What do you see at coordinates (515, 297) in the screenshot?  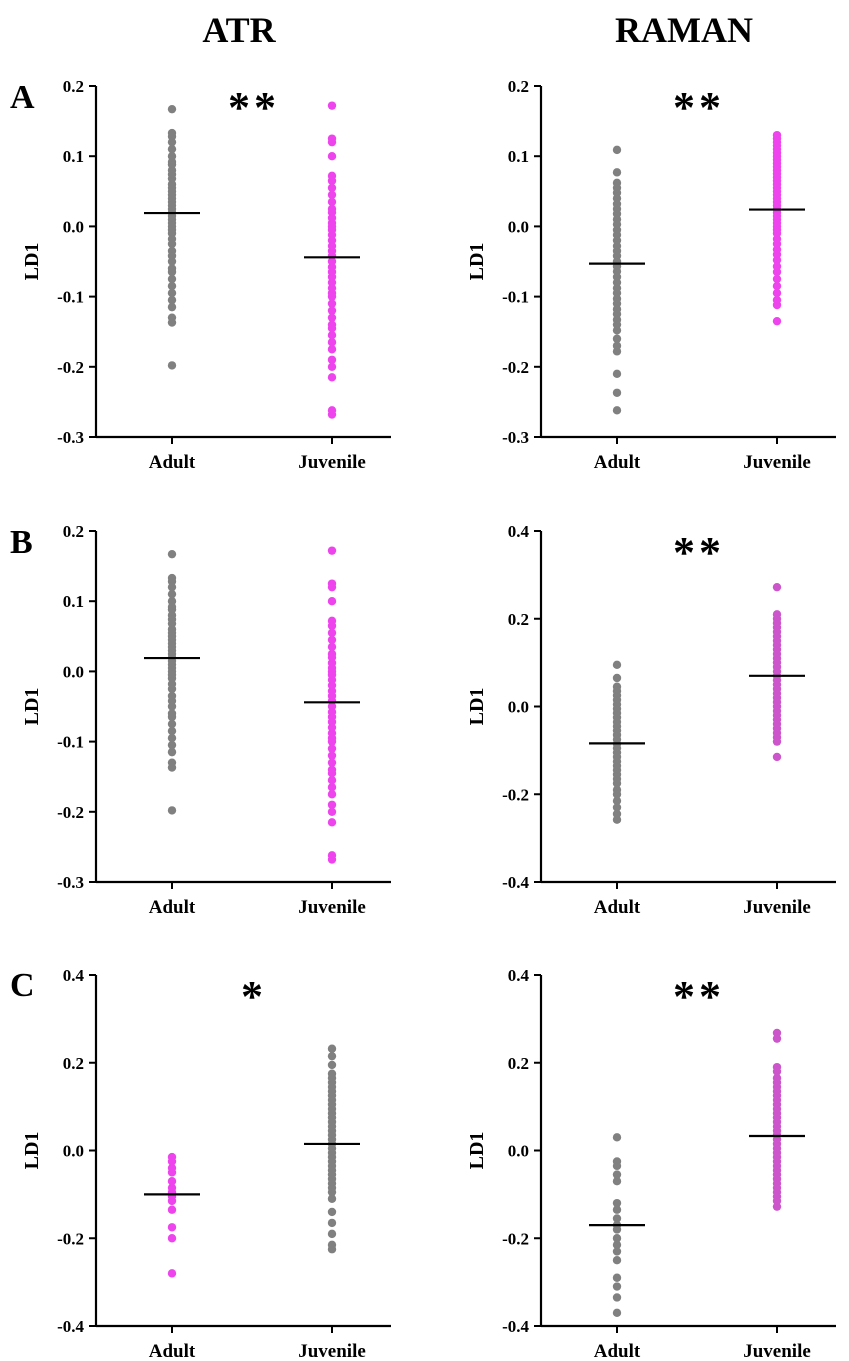 I see `y-tick-label: -0.1` at bounding box center [515, 297].